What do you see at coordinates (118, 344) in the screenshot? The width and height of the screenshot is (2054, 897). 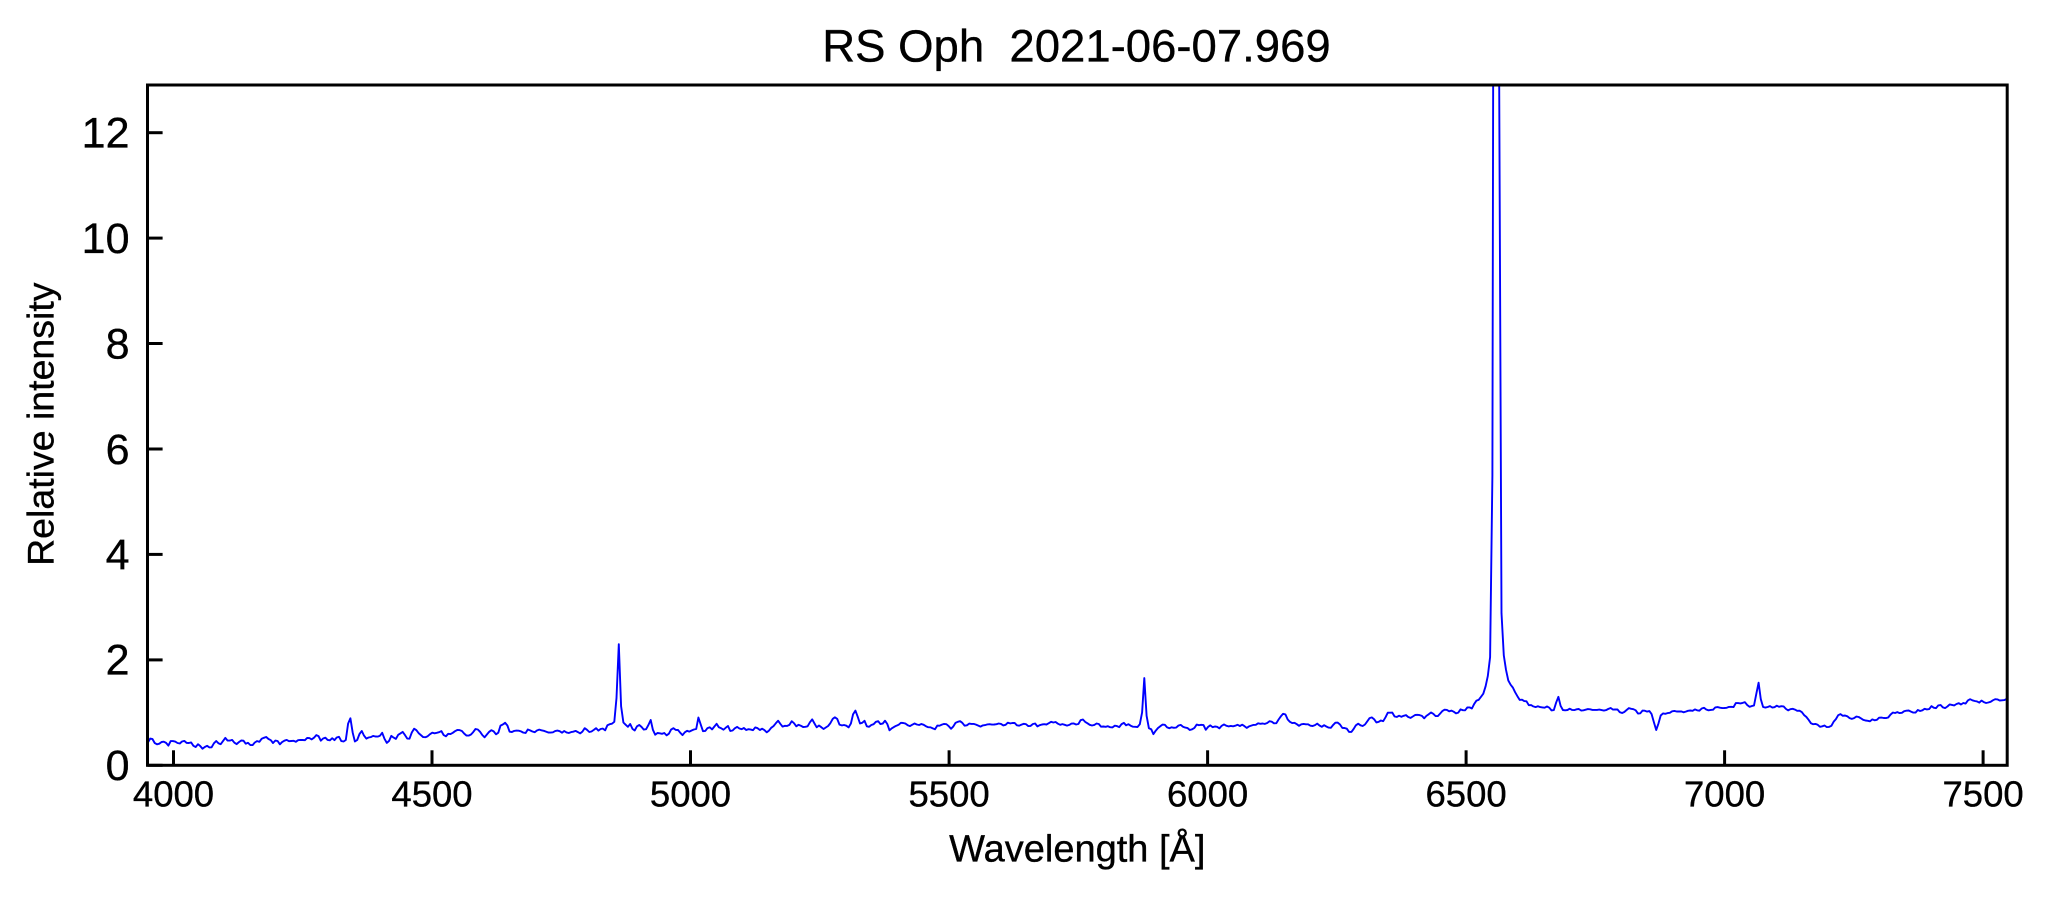 I see `svg-text: 8` at bounding box center [118, 344].